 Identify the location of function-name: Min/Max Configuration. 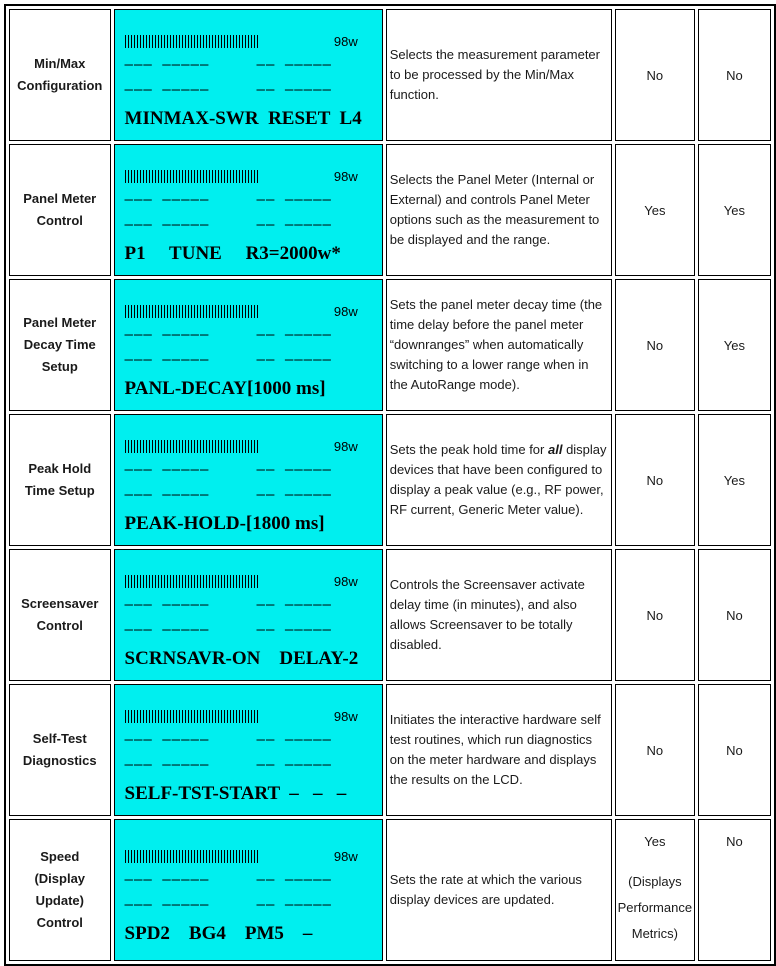
(60, 75).